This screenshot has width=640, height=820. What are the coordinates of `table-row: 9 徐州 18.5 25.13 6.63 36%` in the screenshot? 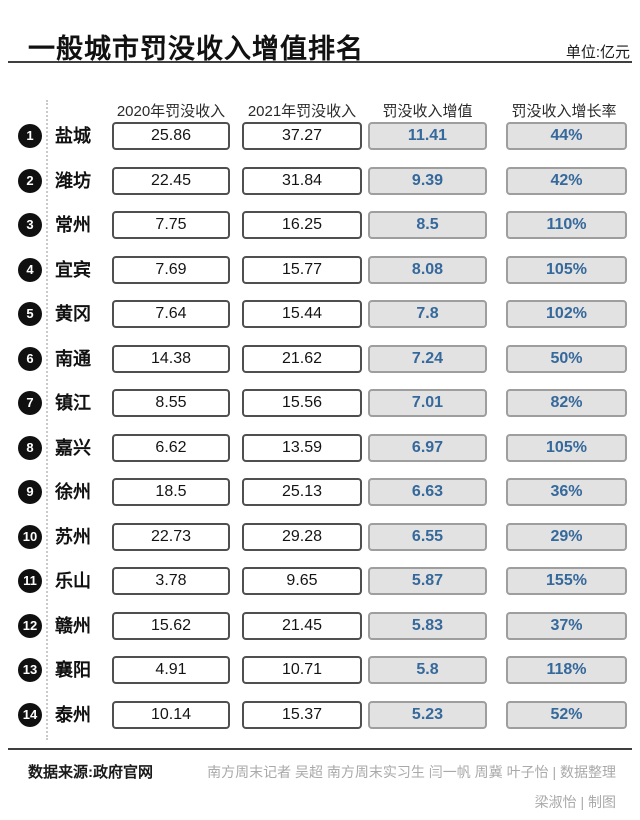 It's located at (320, 492).